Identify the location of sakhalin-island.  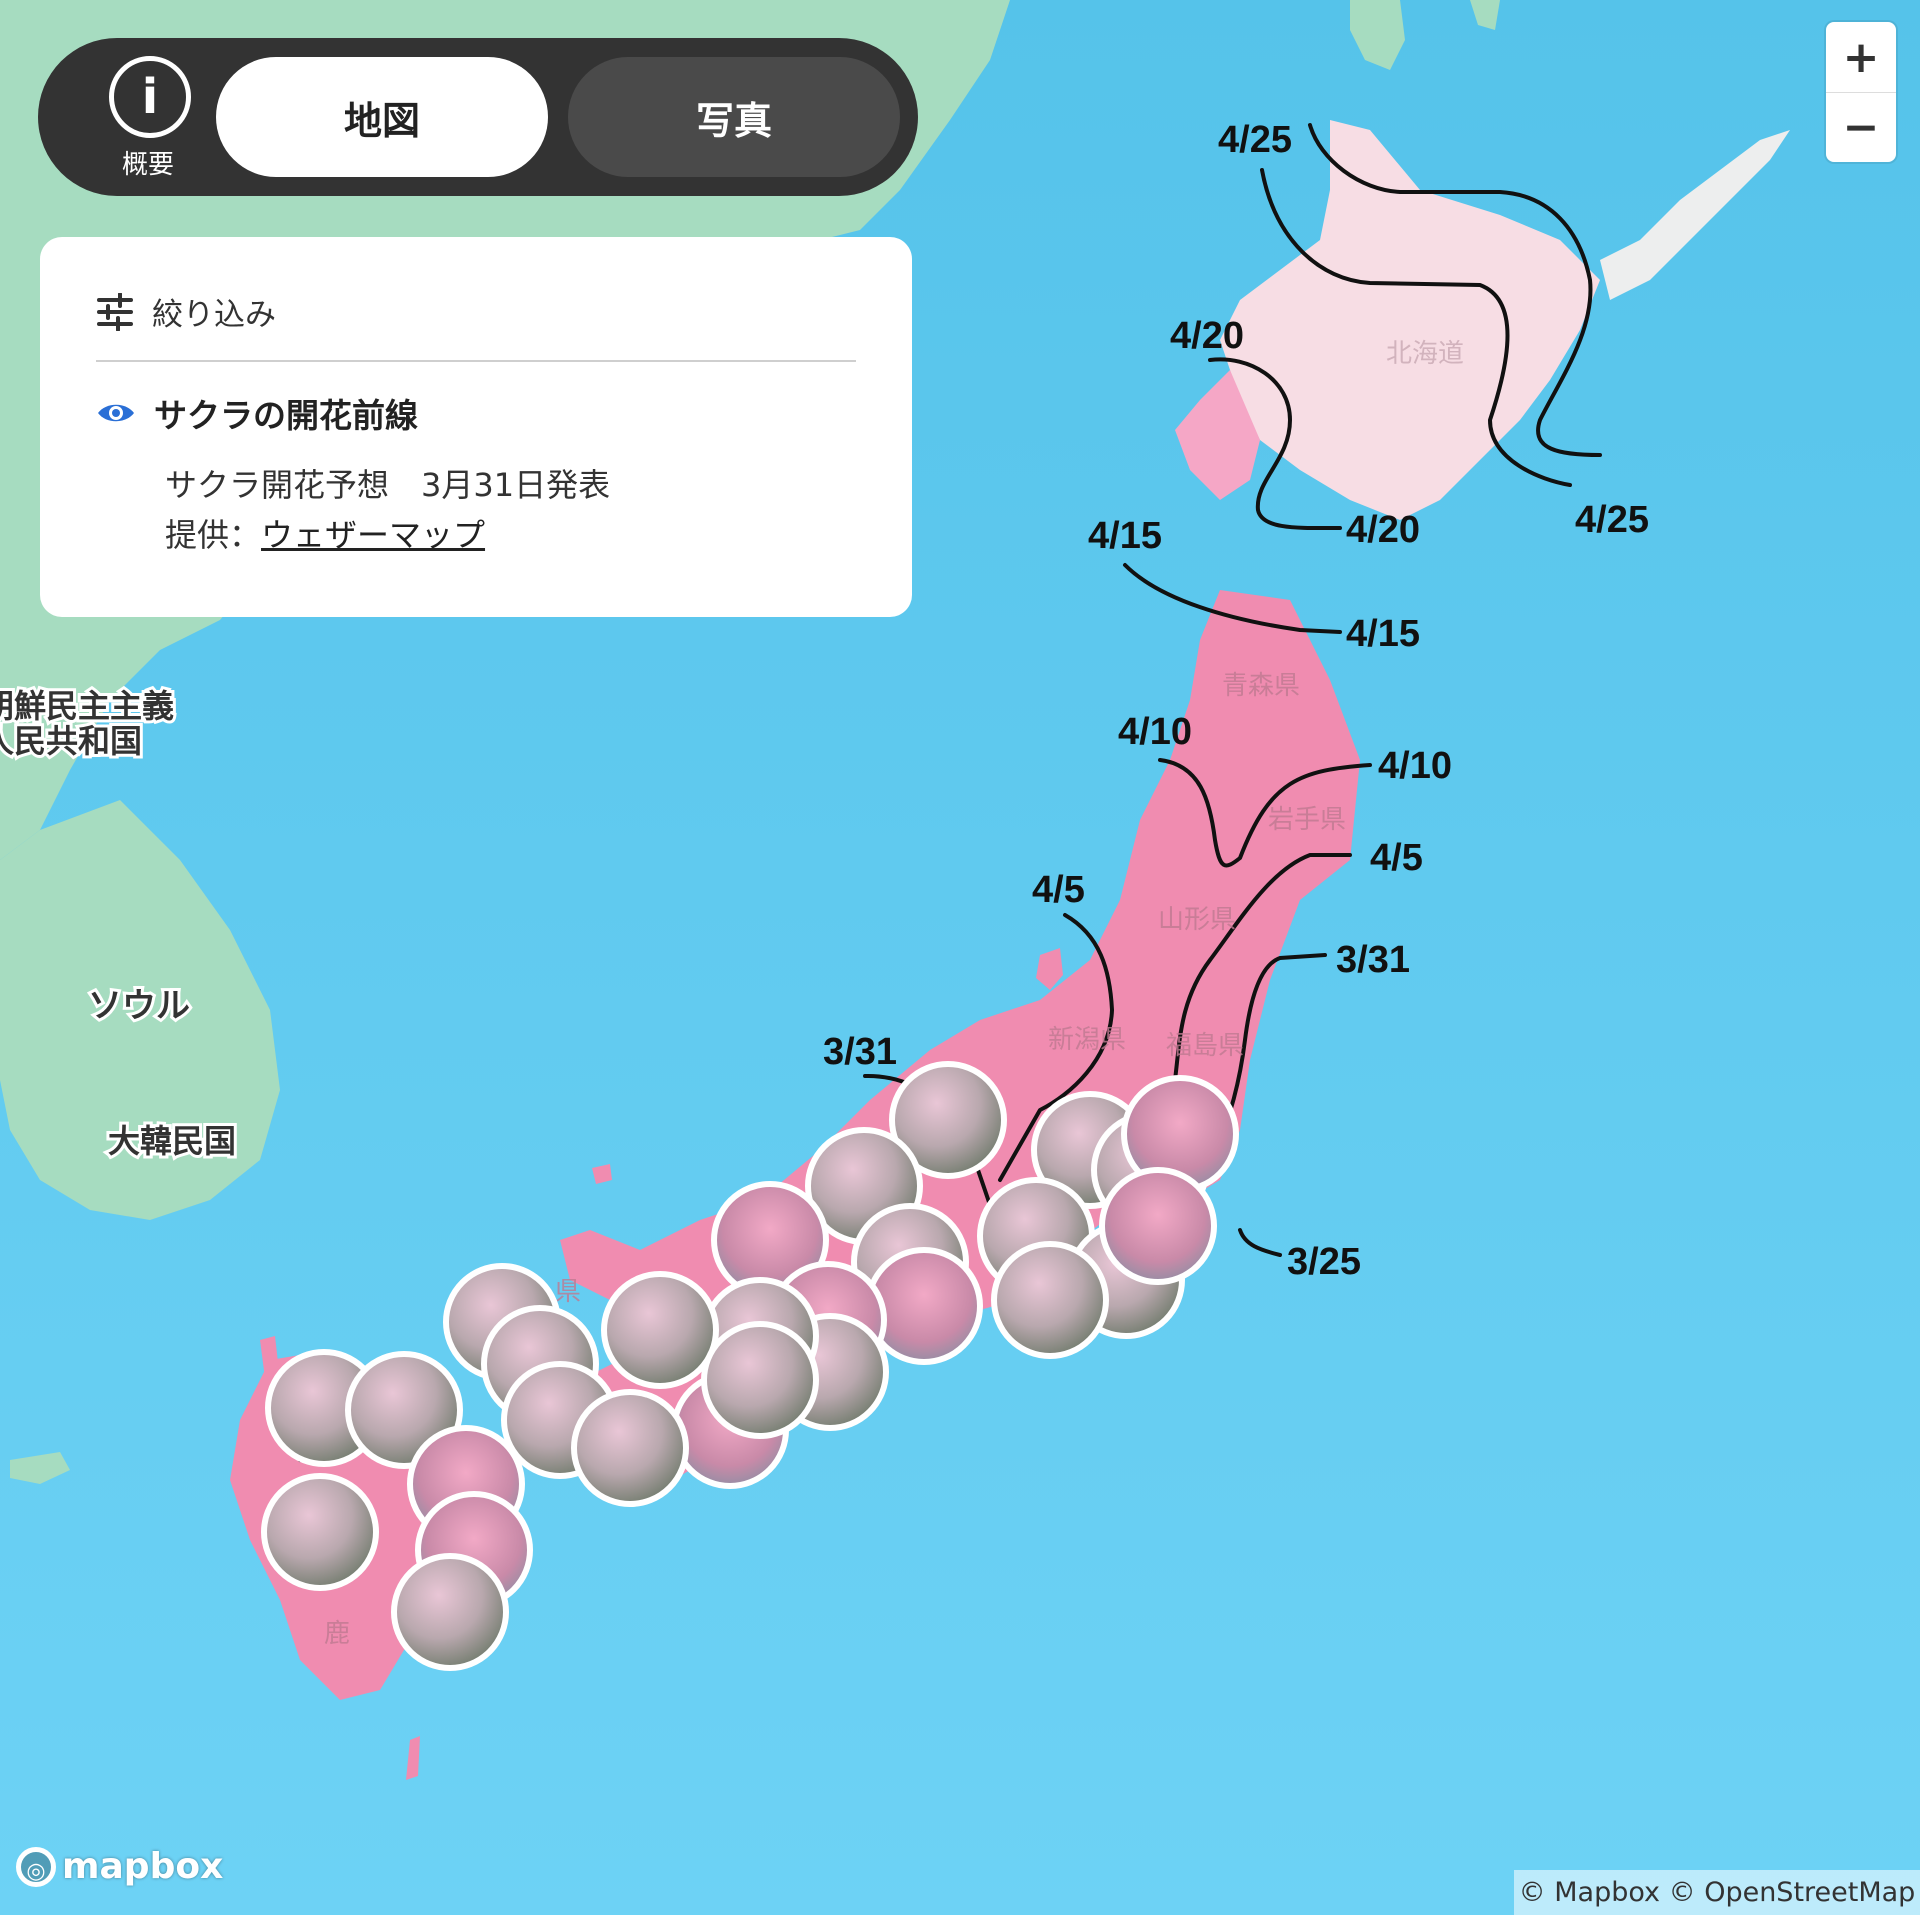
(1377, 35).